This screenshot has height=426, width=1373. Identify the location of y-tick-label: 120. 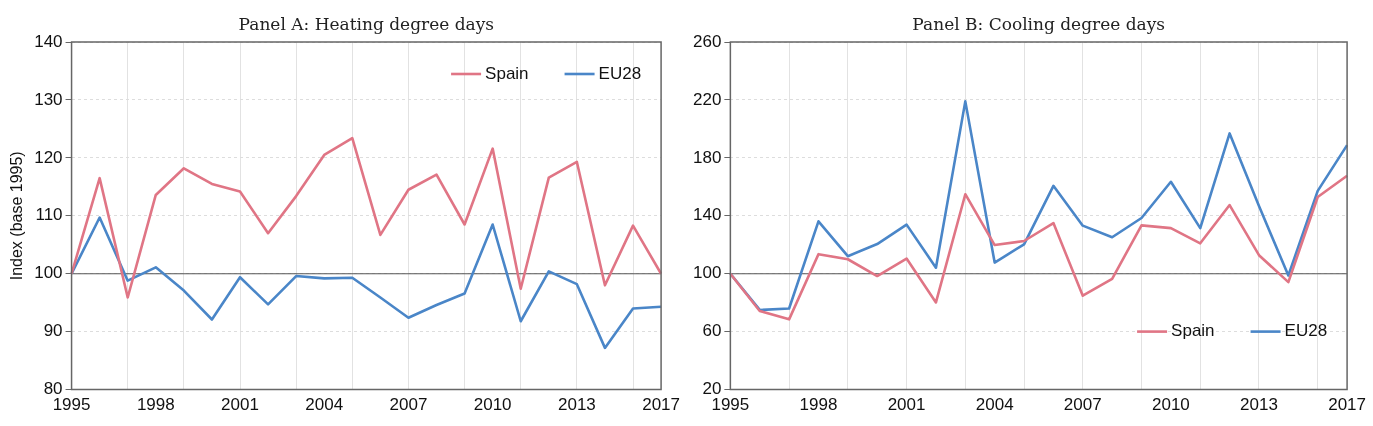
(48, 157).